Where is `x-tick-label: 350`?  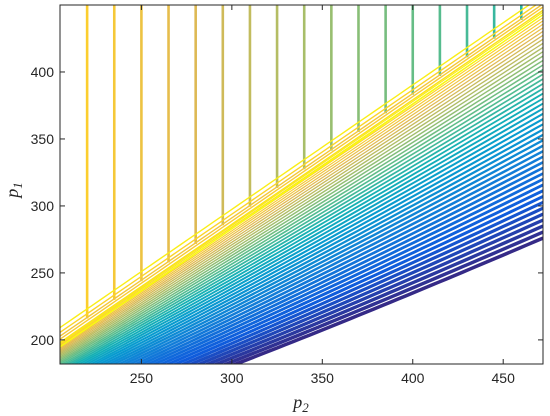 x-tick-label: 350 is located at coordinates (323, 378).